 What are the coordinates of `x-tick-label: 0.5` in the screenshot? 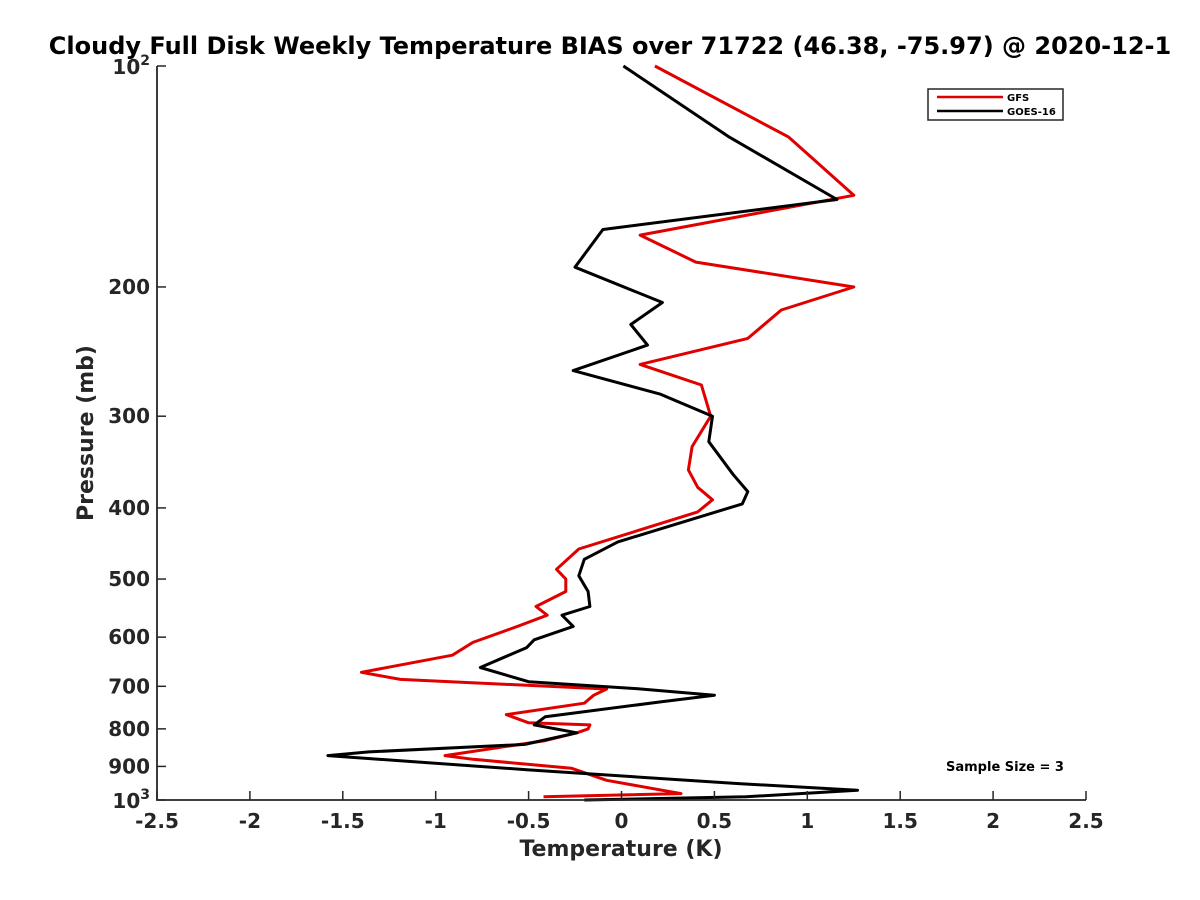 It's located at (714, 821).